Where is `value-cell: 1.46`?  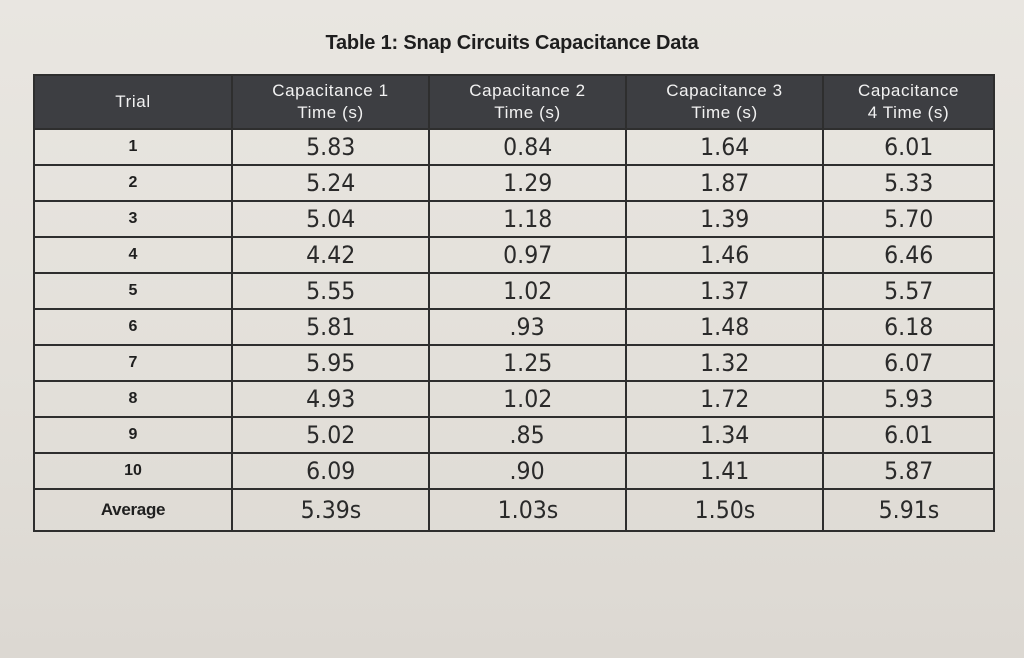 value-cell: 1.46 is located at coordinates (724, 255).